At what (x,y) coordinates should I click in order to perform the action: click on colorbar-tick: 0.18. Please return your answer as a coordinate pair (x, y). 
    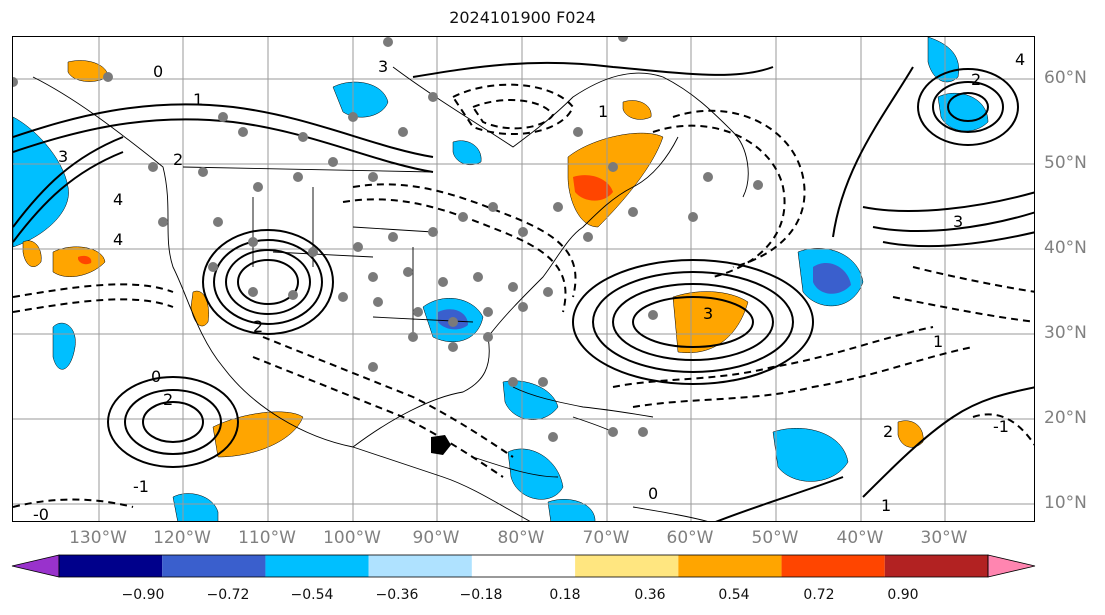
    Looking at the image, I should click on (565, 595).